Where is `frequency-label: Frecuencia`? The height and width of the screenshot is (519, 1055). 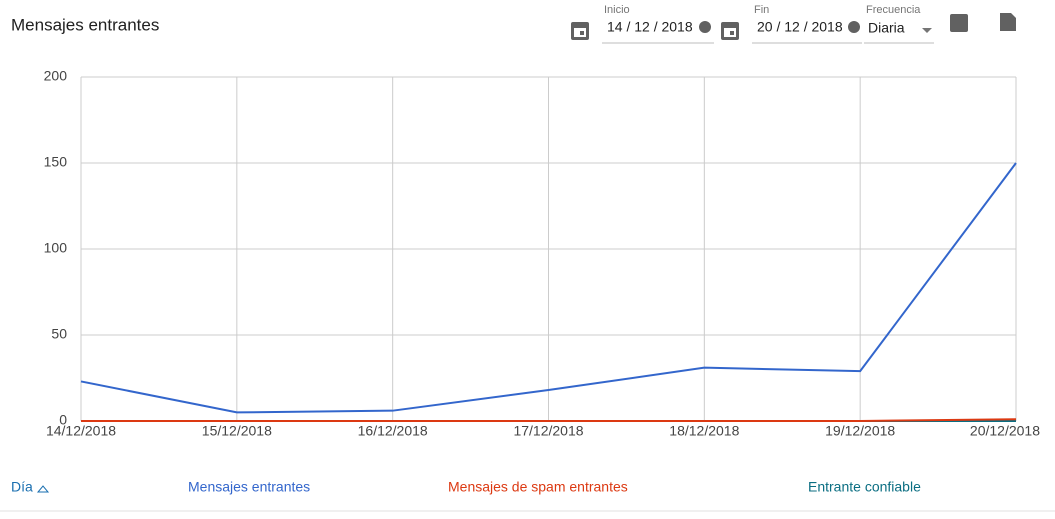 frequency-label: Frecuencia is located at coordinates (893, 10).